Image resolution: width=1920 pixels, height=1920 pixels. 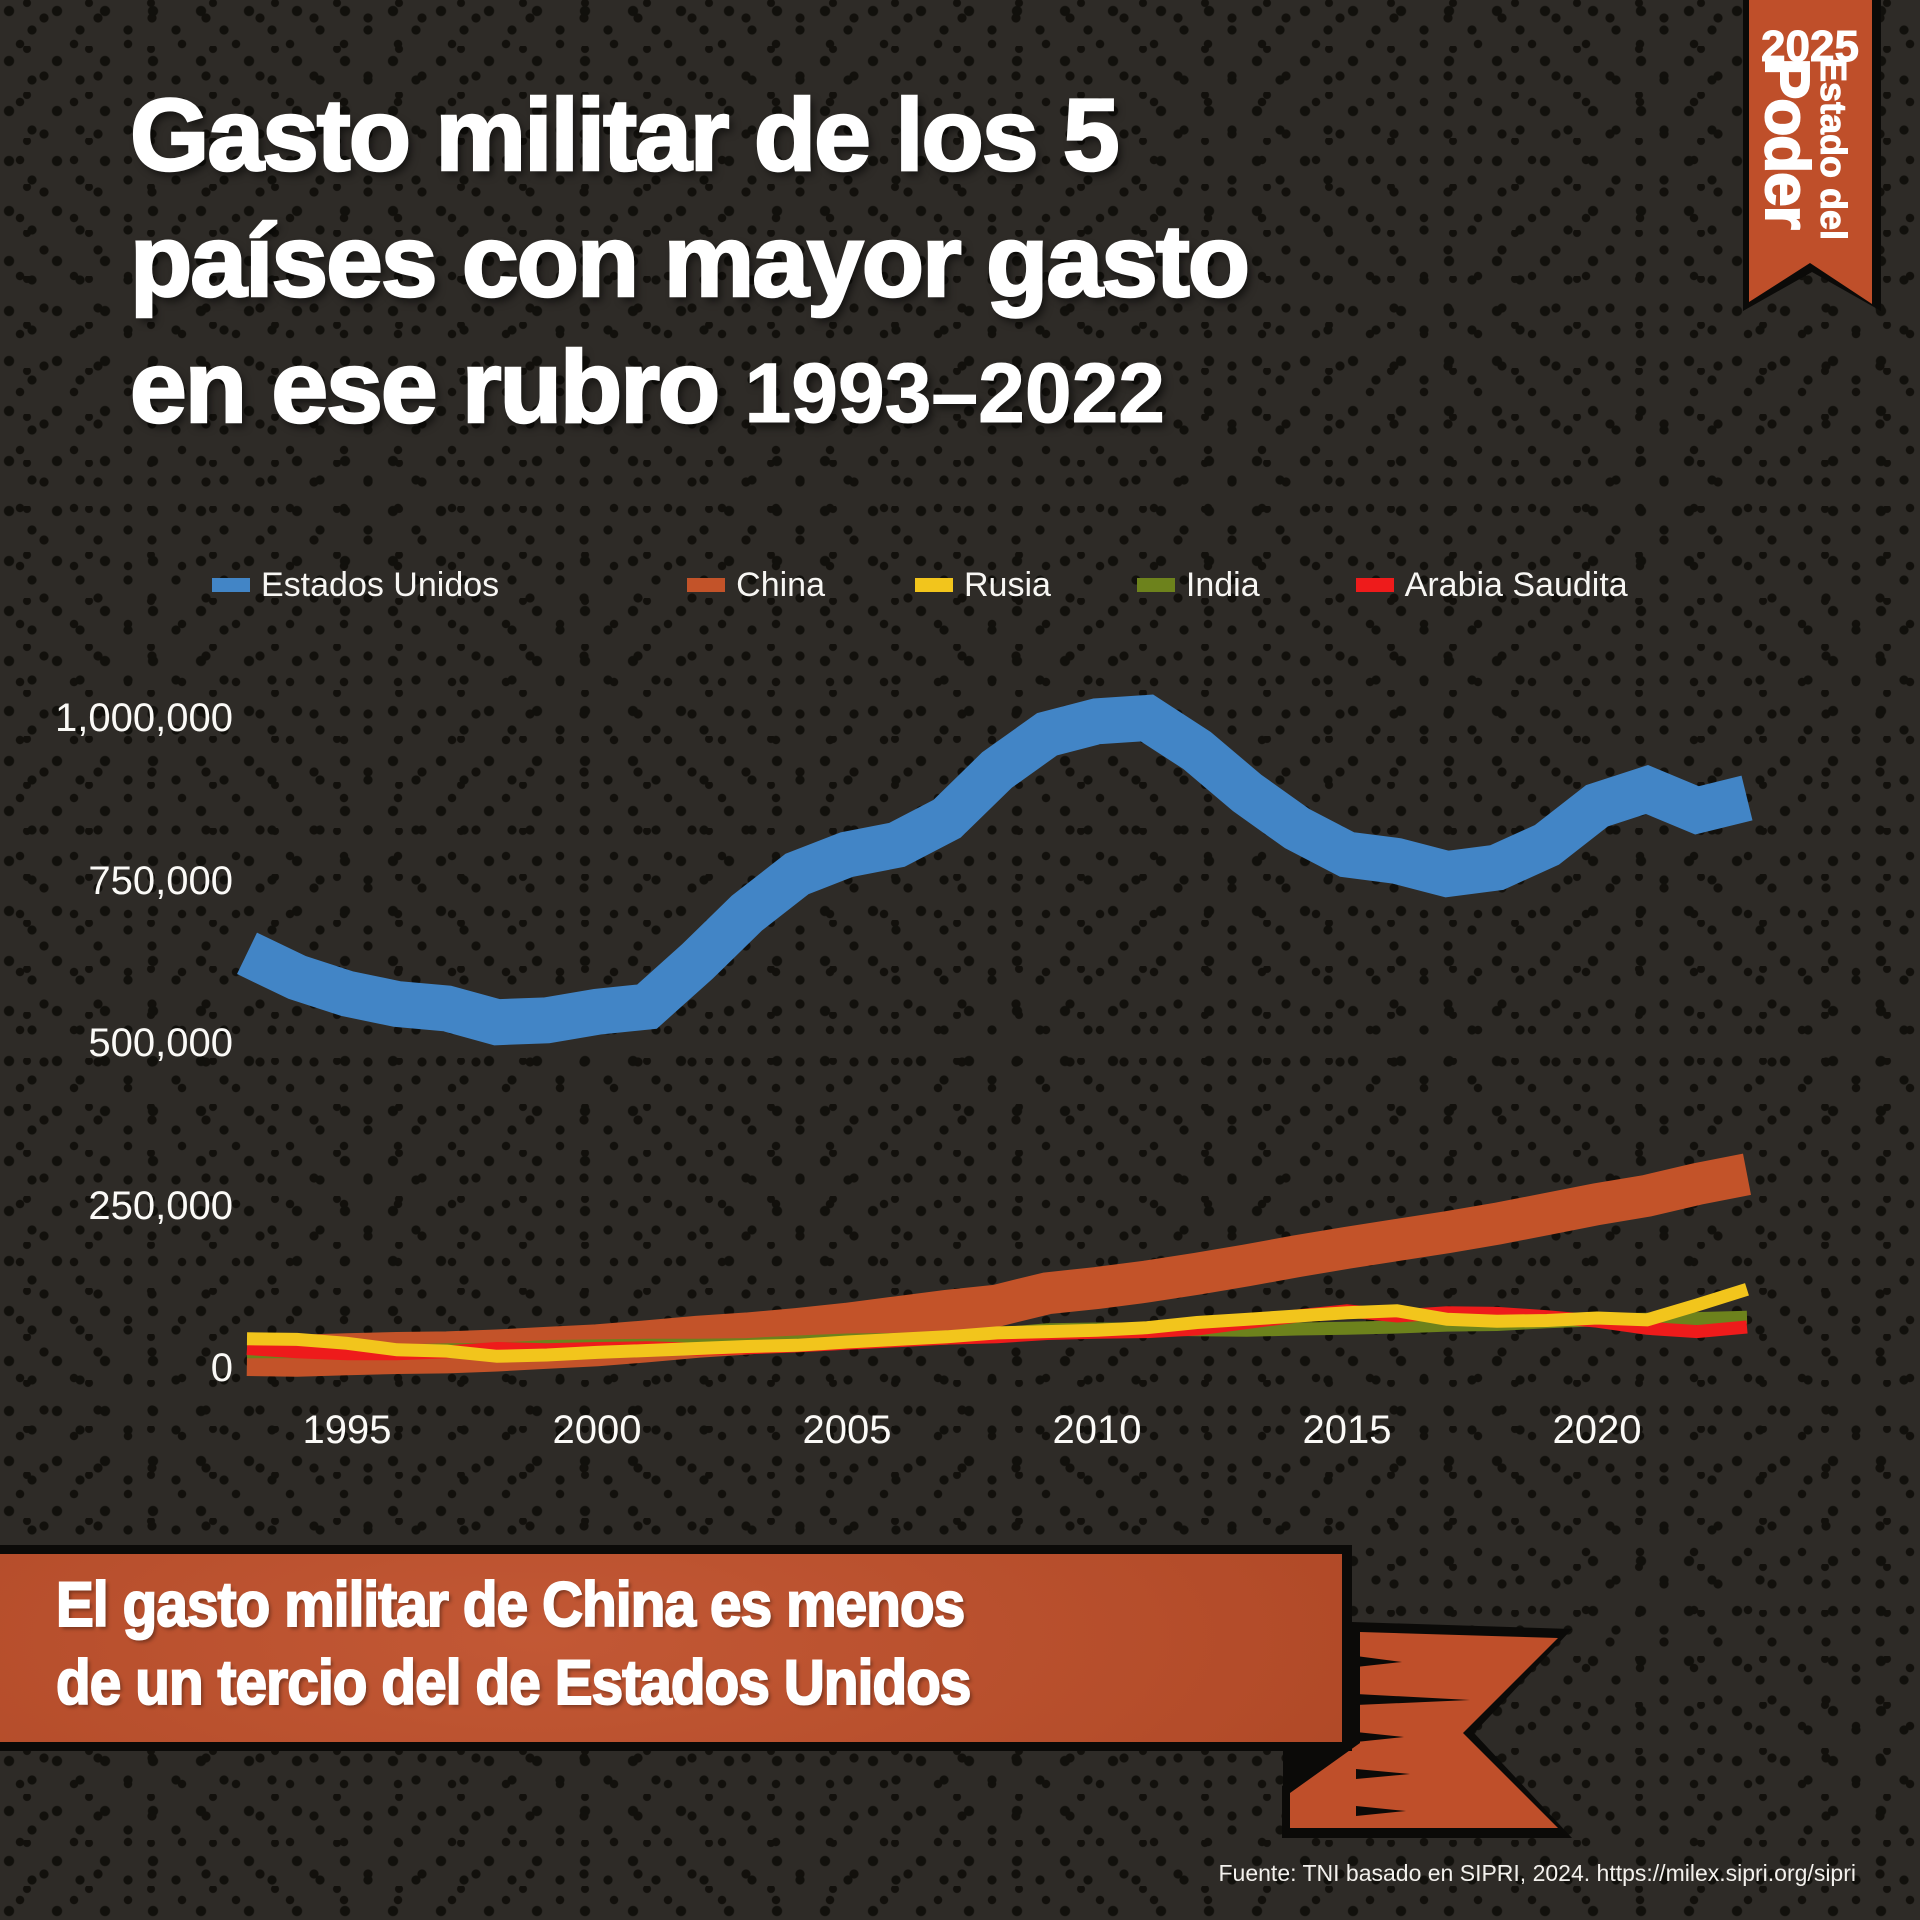 I want to click on y-tick-label: 0, so click(x=221, y=1368).